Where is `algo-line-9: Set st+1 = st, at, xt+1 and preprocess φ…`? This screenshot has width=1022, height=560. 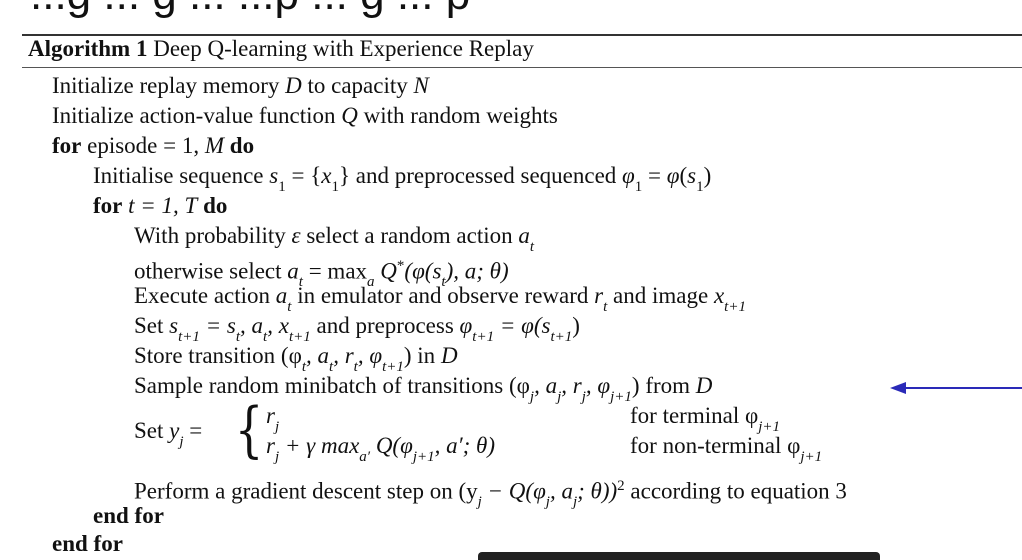 algo-line-9: Set st+1 = st, at, xt+1 and preprocess φ… is located at coordinates (357, 330).